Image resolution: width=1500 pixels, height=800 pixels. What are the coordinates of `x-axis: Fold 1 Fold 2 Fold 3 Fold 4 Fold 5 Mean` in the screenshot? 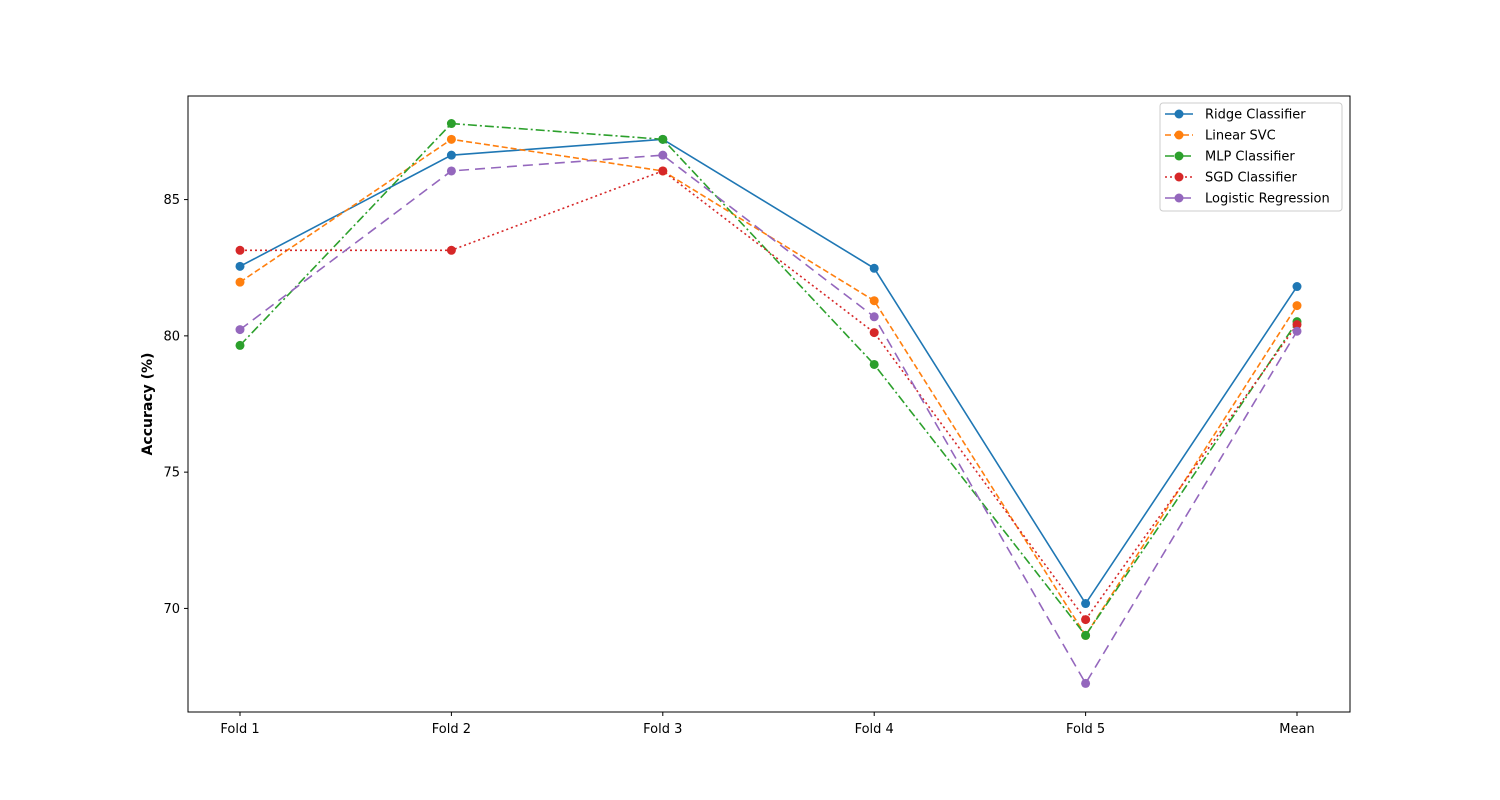 It's located at (767, 724).